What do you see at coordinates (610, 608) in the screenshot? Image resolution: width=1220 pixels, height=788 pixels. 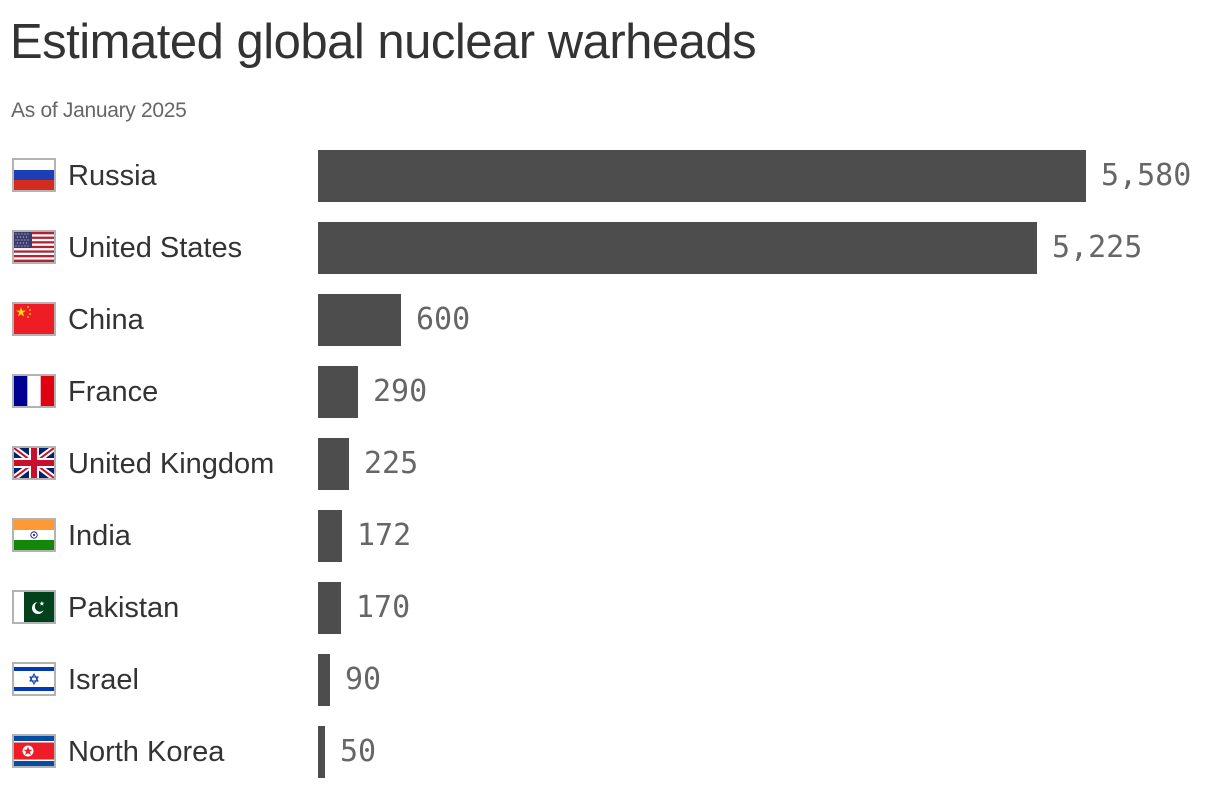 I see `bar-row-pakistan: Pakistan 170` at bounding box center [610, 608].